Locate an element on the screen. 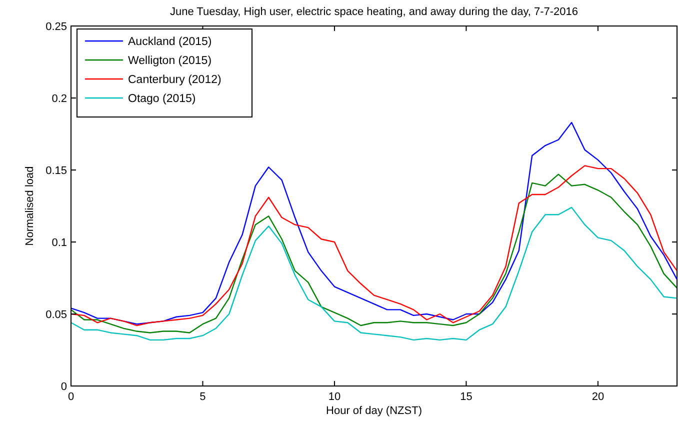 This screenshot has width=678, height=424. x-tick-label: 20 is located at coordinates (598, 397).